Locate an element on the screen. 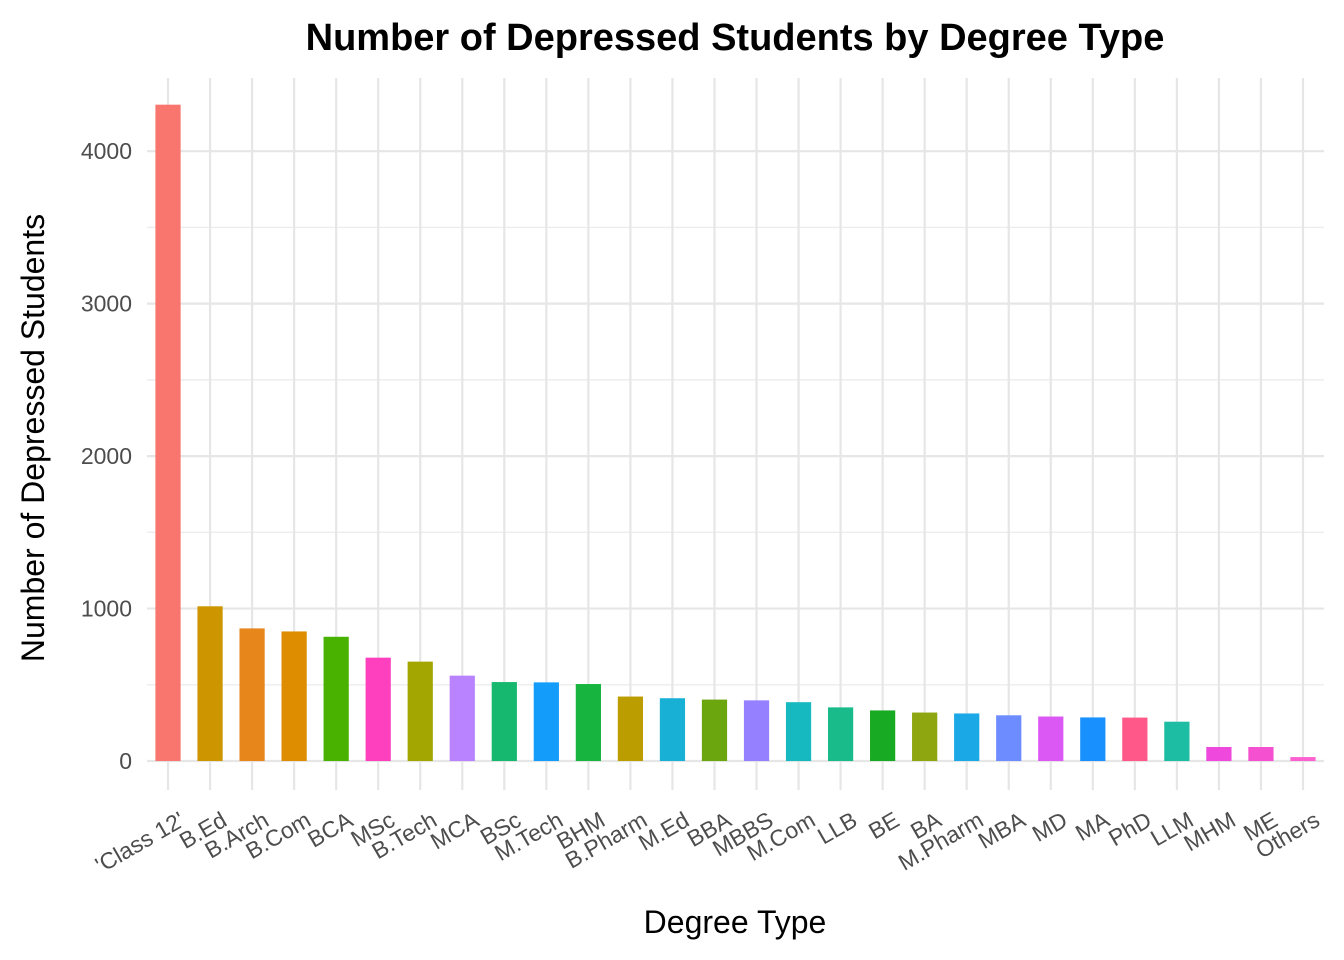  x-tick-label: MBA is located at coordinates (1001, 830).